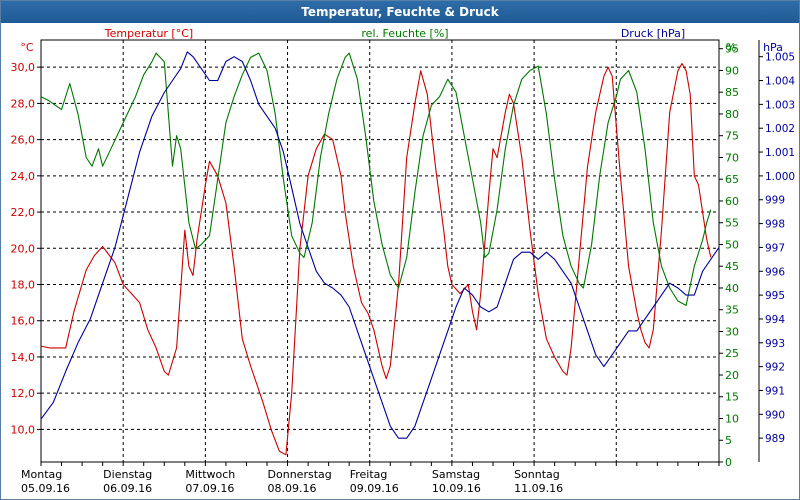  What do you see at coordinates (775, 439) in the screenshot?
I see `pressure-tick-label: 989` at bounding box center [775, 439].